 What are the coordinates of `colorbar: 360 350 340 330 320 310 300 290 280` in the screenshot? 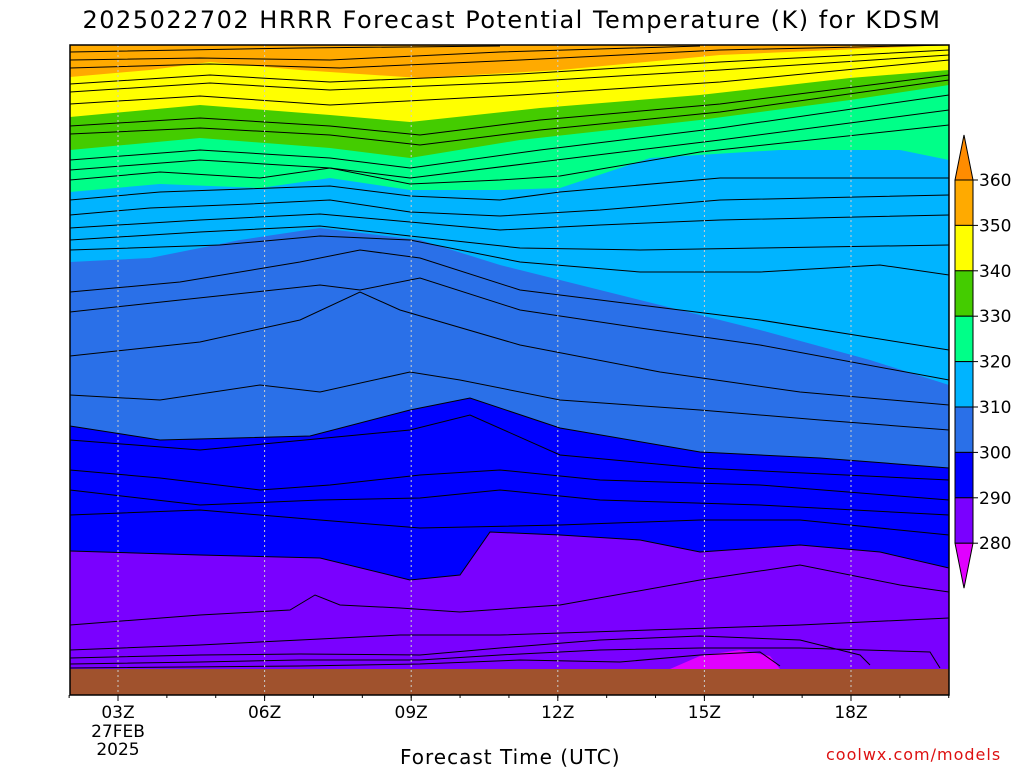 It's located at (982, 361).